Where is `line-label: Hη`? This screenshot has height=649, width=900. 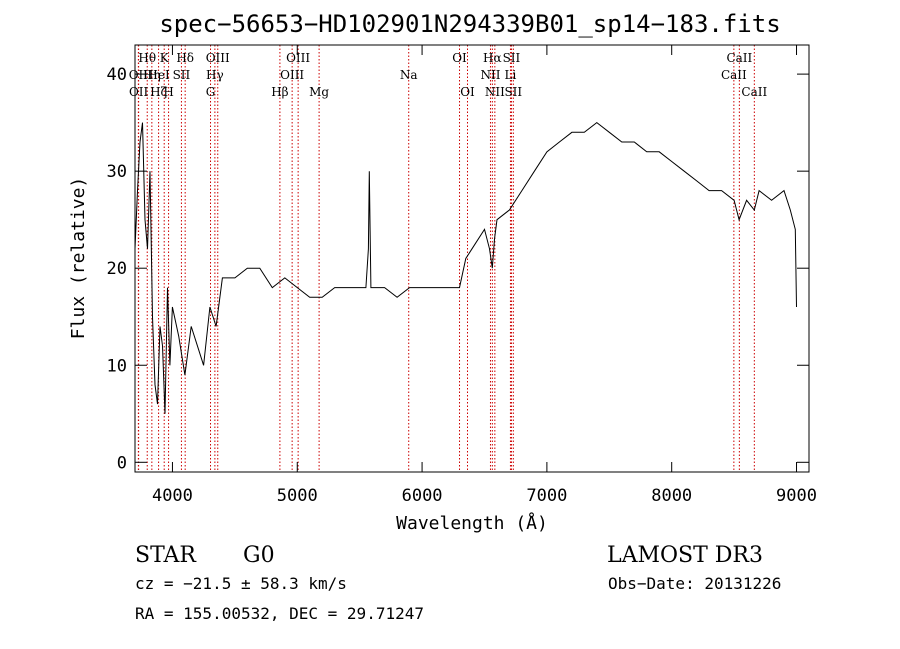 line-label: Hη is located at coordinates (152, 75).